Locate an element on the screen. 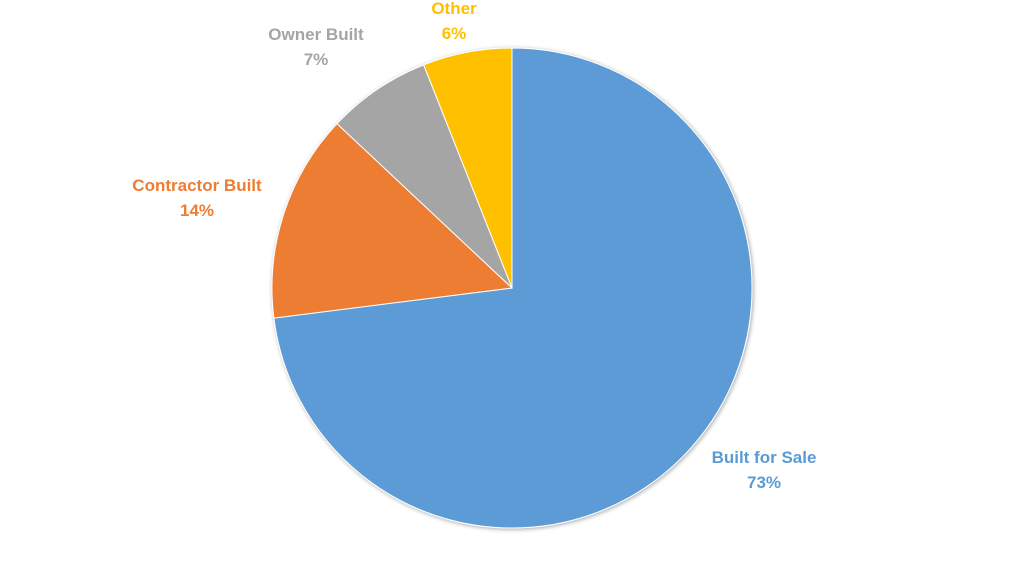 This screenshot has height=576, width=1024. pie-slice-contractor-built is located at coordinates (392, 221).